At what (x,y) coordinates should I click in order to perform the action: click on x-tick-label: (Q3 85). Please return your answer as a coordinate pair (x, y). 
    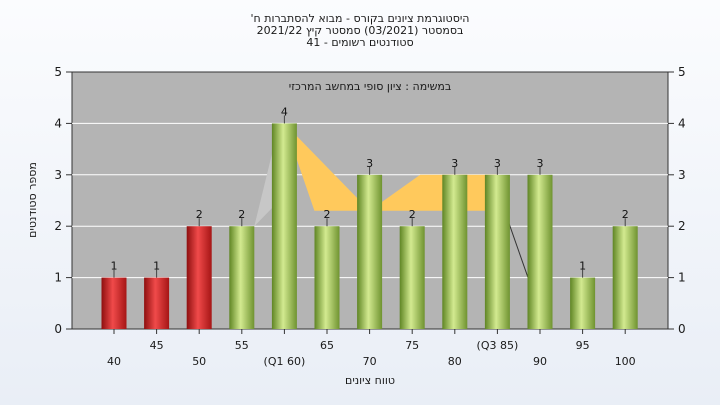
    Looking at the image, I should click on (498, 345).